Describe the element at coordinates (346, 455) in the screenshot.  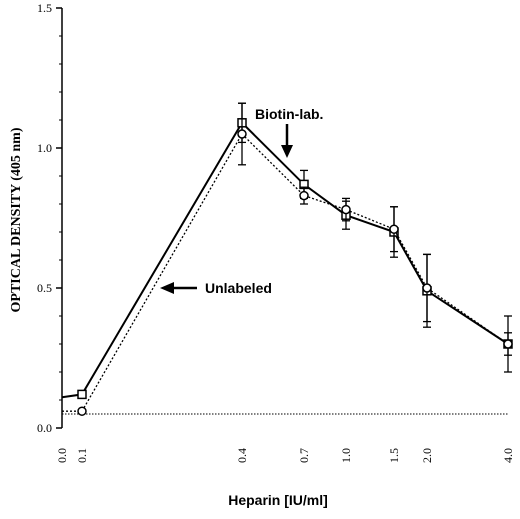
I see `x-tick-label: 1.0` at that location.